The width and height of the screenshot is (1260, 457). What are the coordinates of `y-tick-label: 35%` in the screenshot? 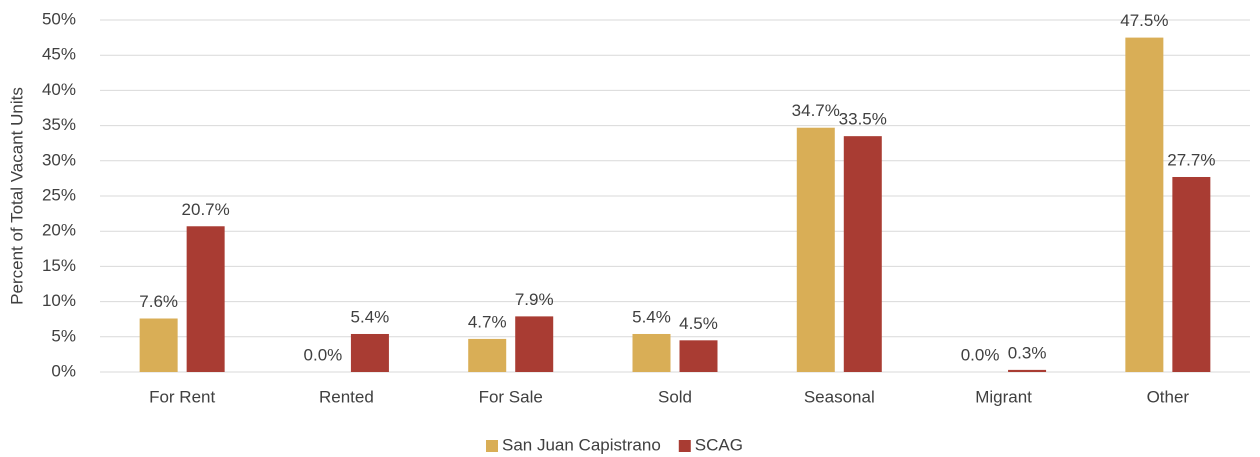 It's located at (59, 124).